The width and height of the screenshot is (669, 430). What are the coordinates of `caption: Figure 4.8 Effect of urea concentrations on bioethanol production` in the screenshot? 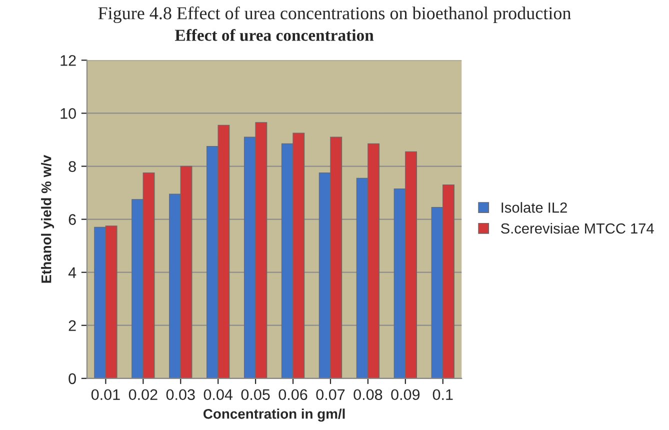 It's located at (334, 15).